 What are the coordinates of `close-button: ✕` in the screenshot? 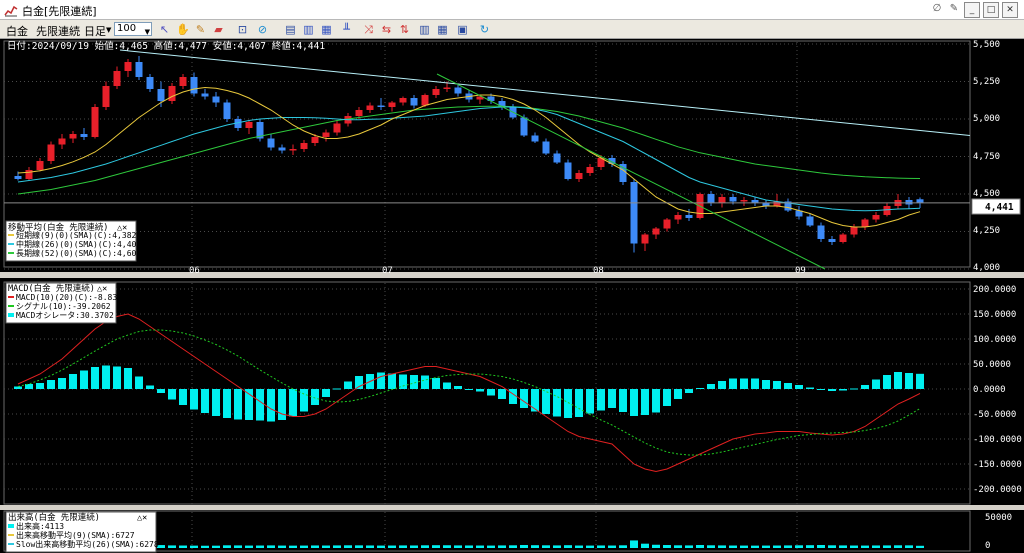 It's located at (1010, 10).